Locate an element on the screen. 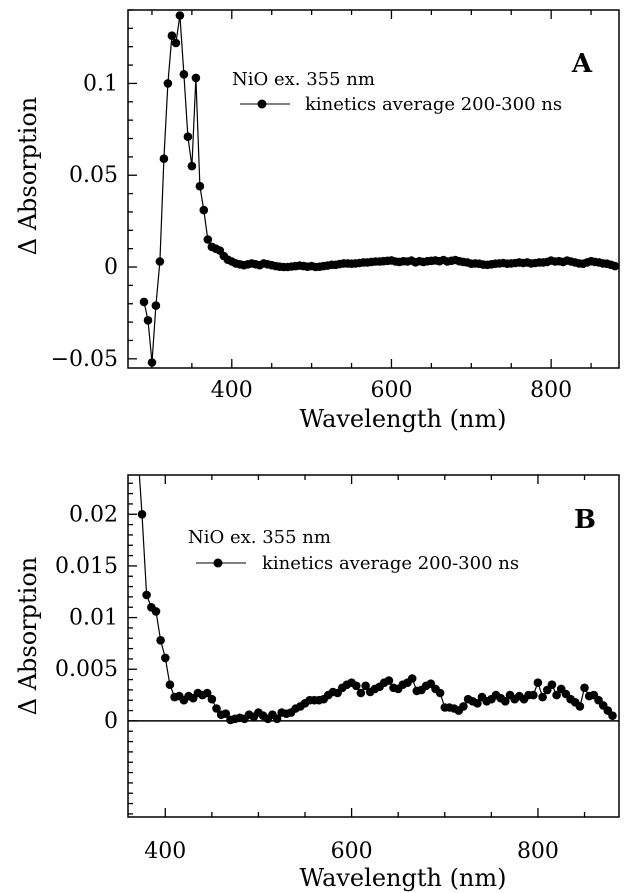  y-tick-label: 0.005 is located at coordinates (86, 669).